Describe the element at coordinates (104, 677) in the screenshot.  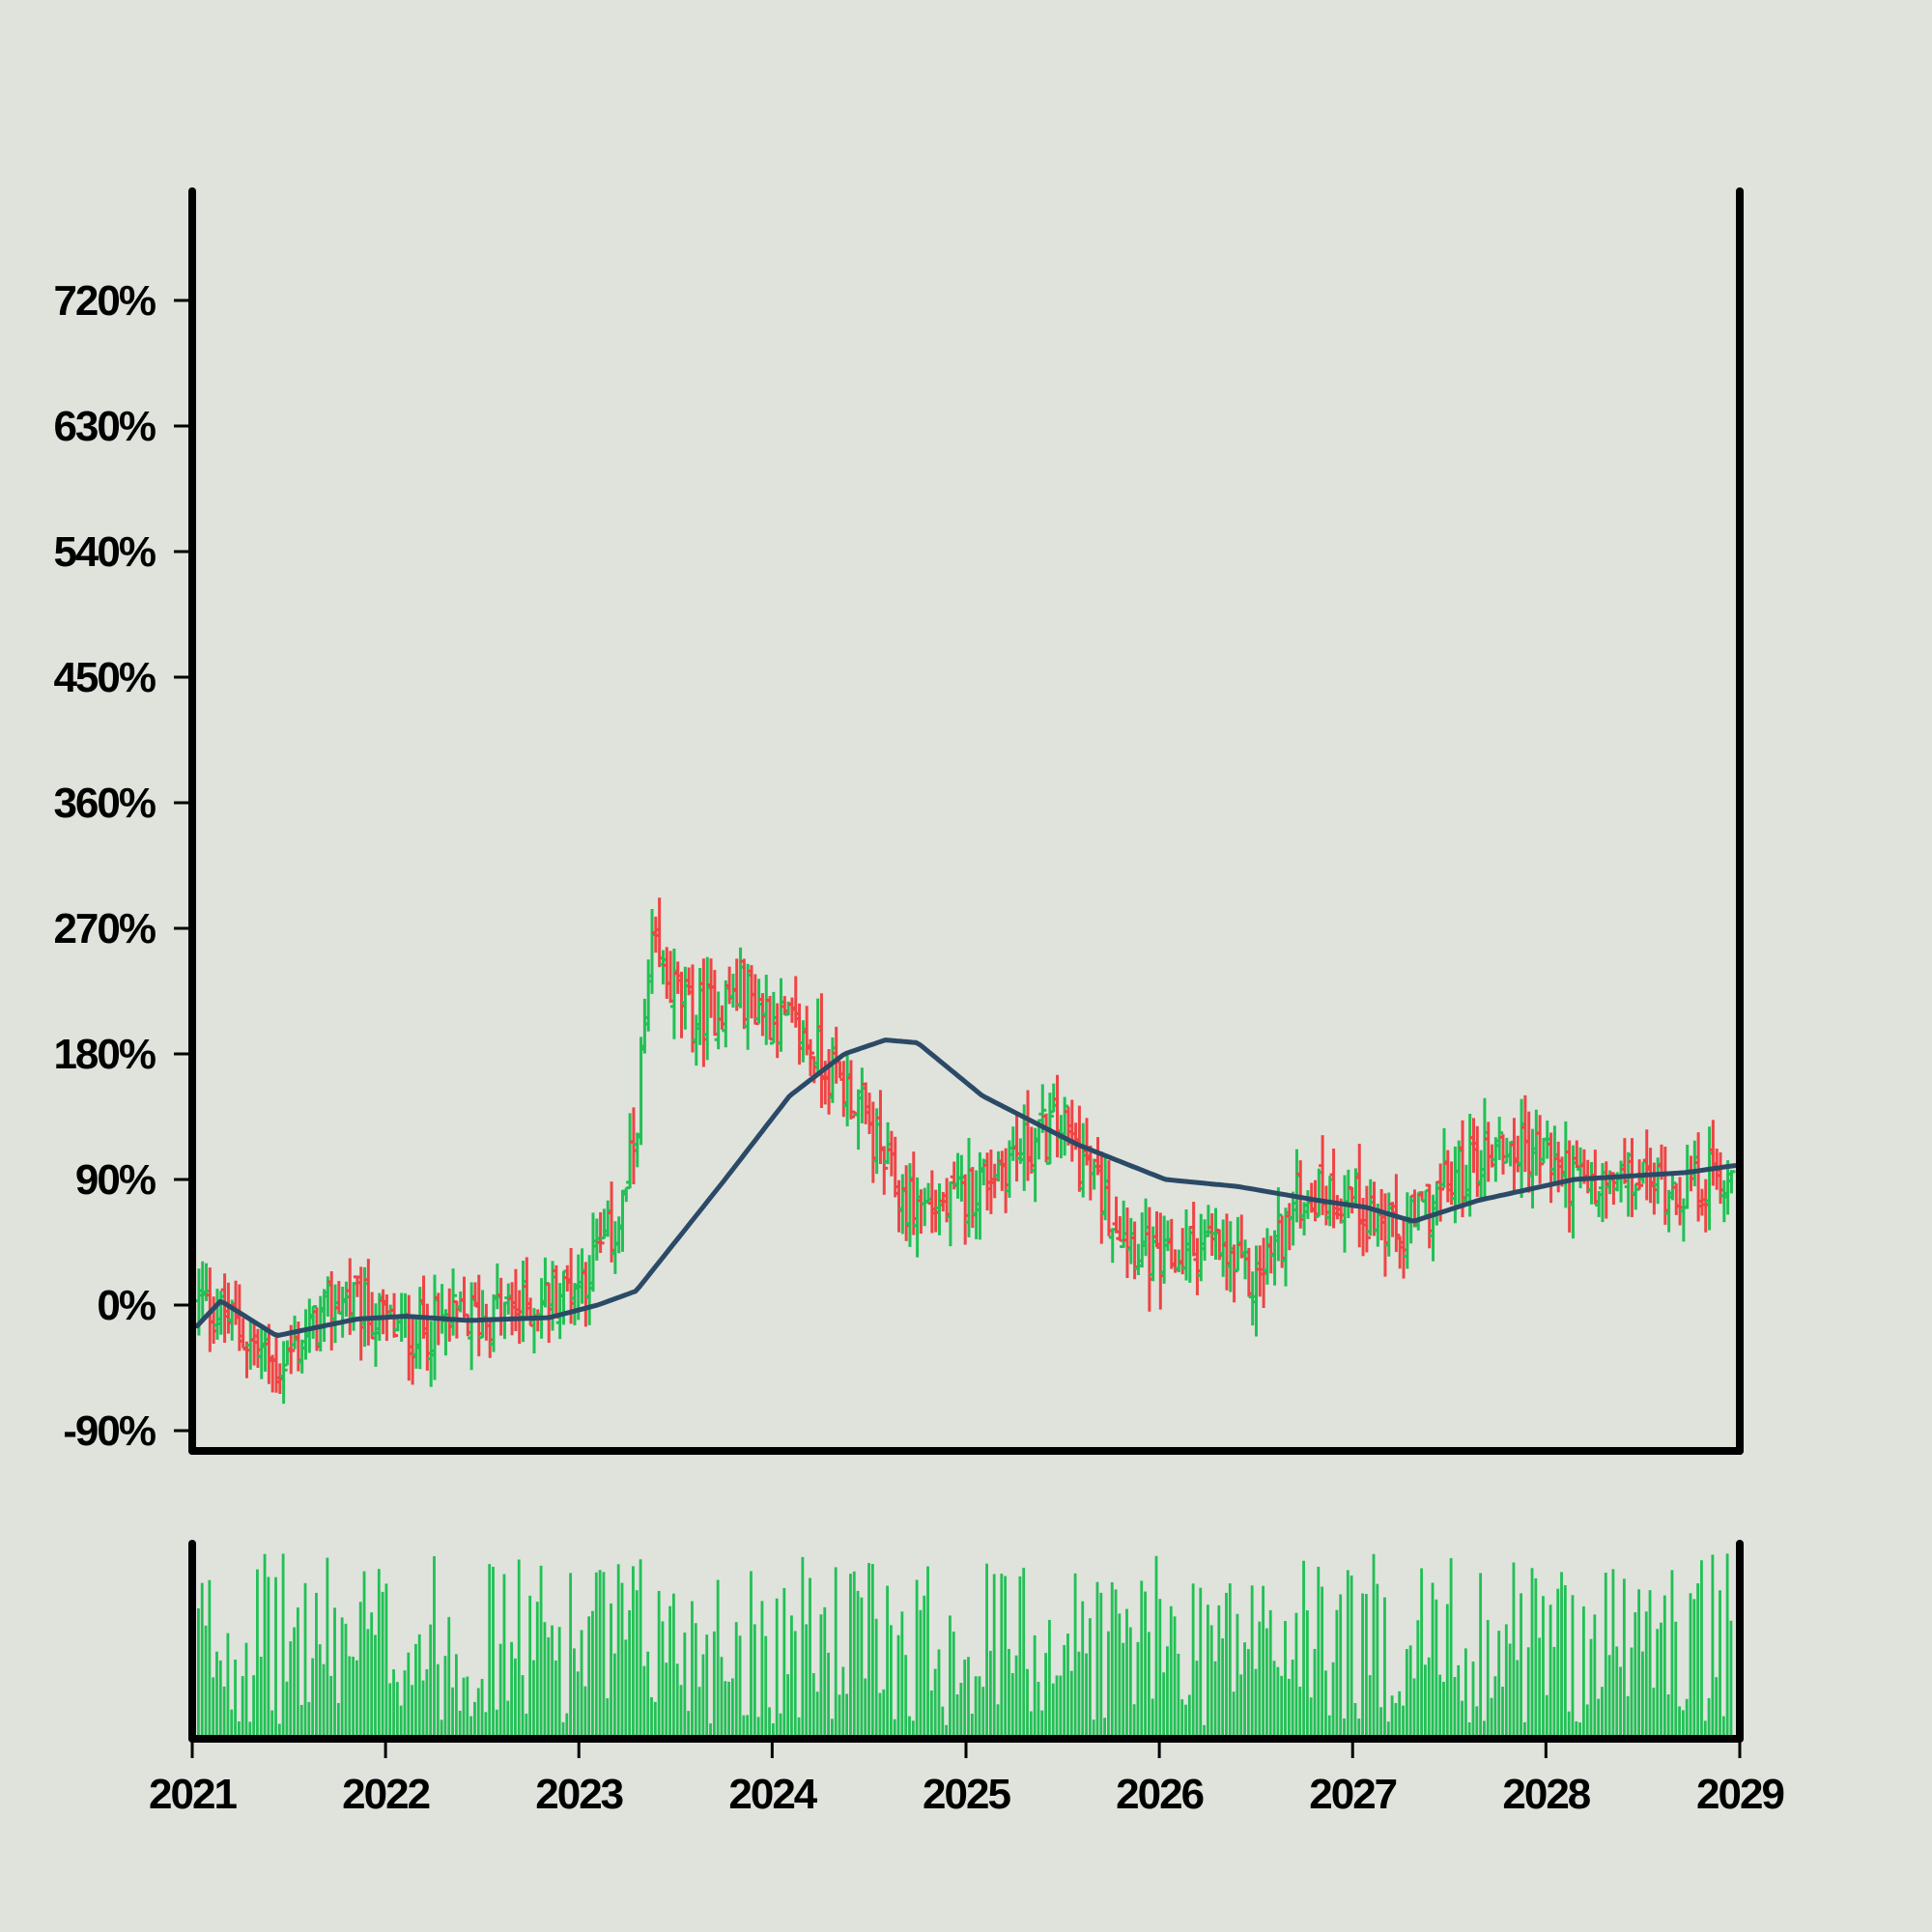
I see `y-tick-label: 450%` at that location.